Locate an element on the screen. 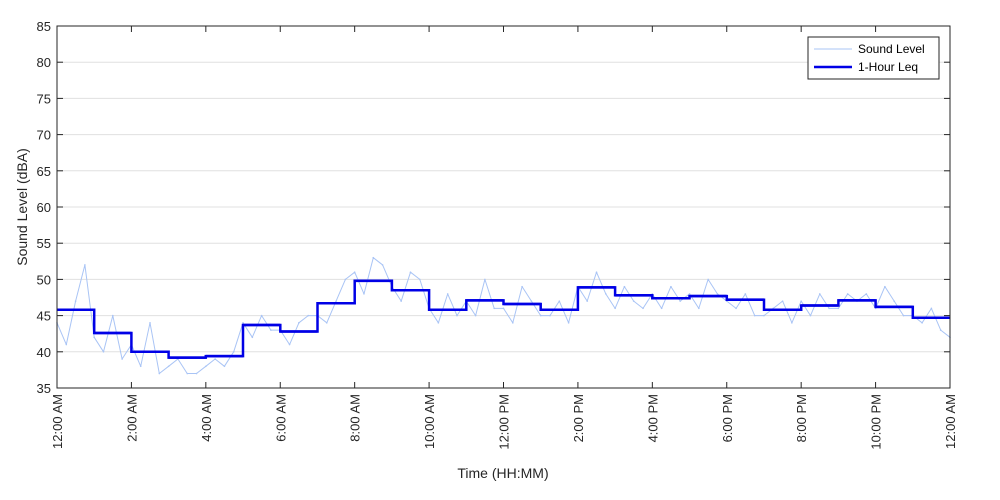  x-tick-label: 8:00 PM is located at coordinates (801, 418).